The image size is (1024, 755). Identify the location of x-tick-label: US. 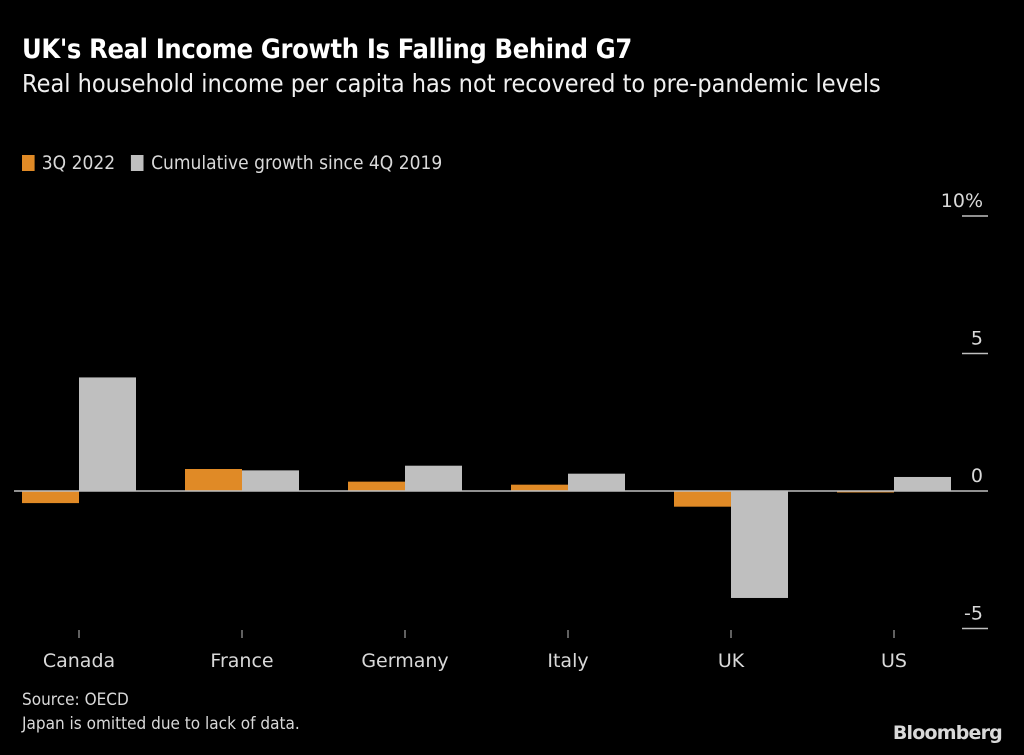
(894, 661).